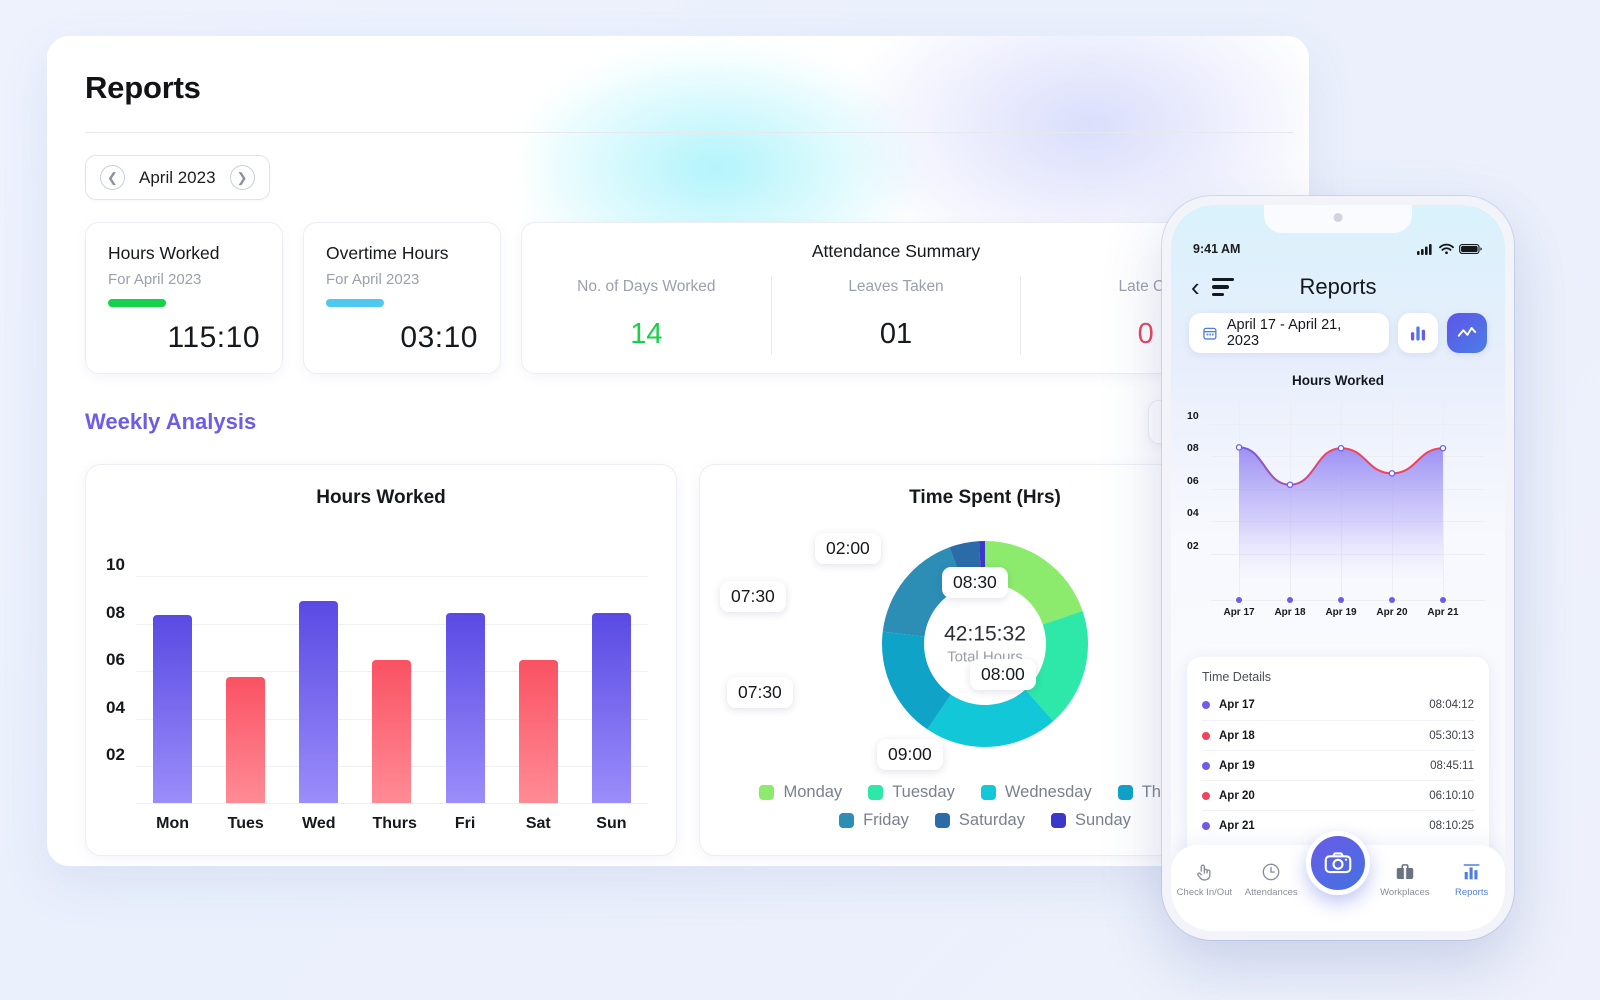  Describe the element at coordinates (242, 177) in the screenshot. I see `chevron-right-icon: ❯` at that location.